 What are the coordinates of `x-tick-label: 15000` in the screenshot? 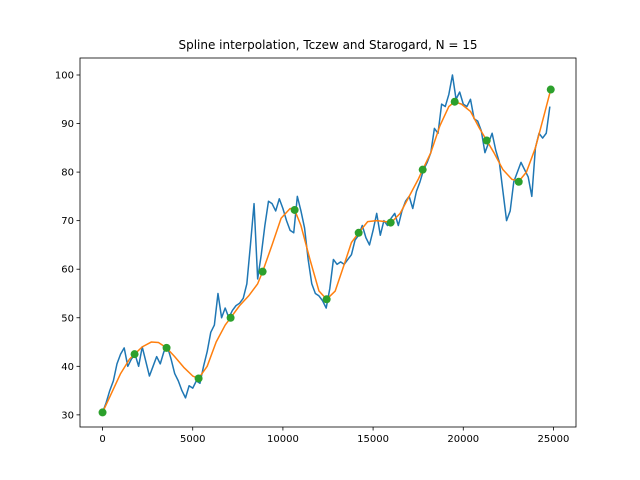 It's located at (373, 439).